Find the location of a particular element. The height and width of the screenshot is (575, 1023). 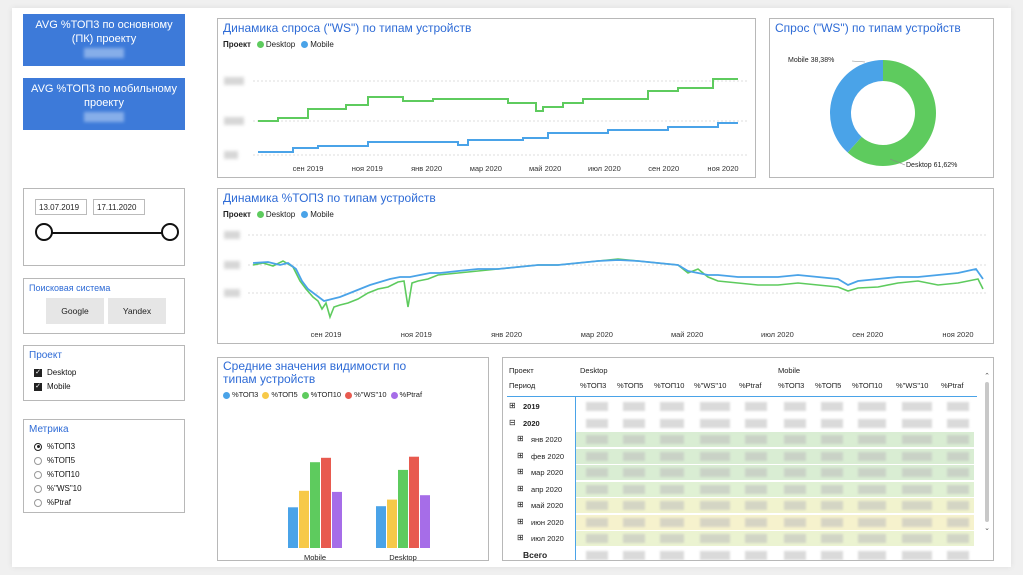

slider-handle-end is located at coordinates (170, 232).